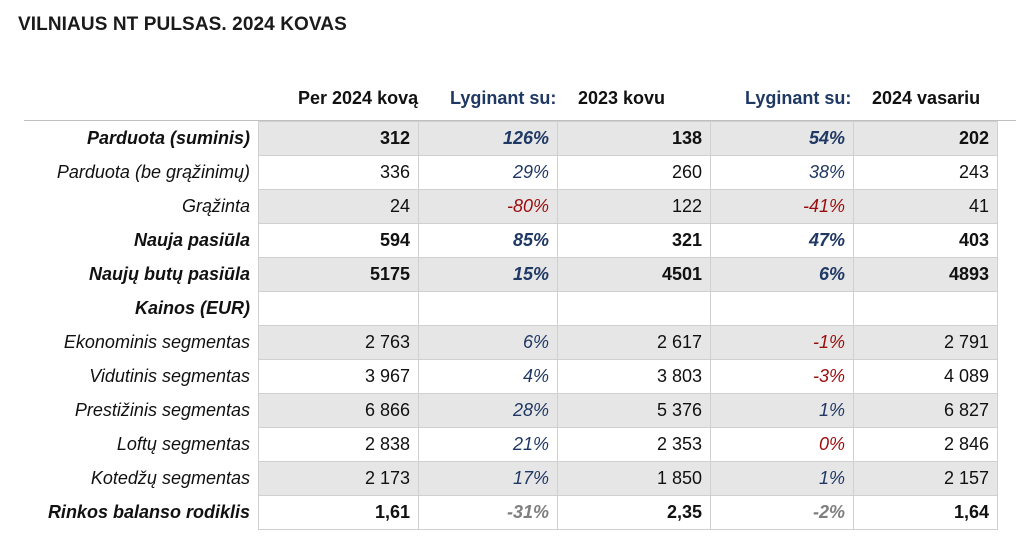 The image size is (1016, 537). I want to click on cell-previous-month: 2 791, so click(925, 342).